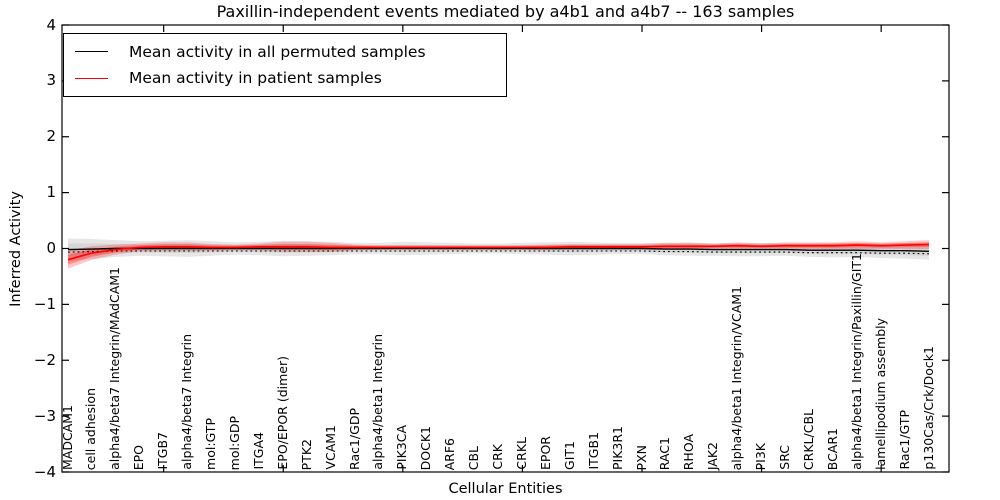 This screenshot has width=1000, height=500. What do you see at coordinates (51, 192) in the screenshot?
I see `y-tick-label: 1` at bounding box center [51, 192].